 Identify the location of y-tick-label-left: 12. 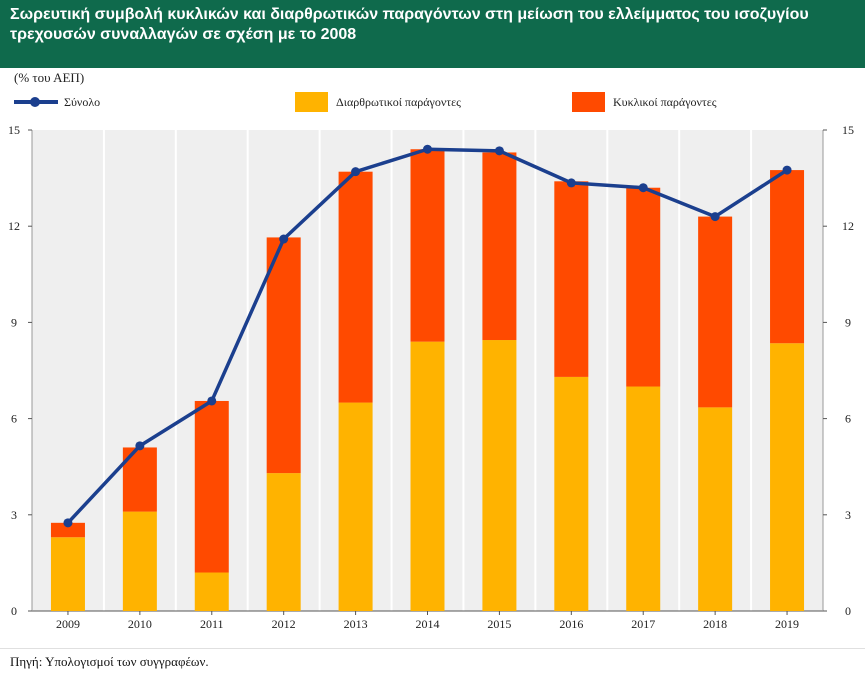
(14, 226).